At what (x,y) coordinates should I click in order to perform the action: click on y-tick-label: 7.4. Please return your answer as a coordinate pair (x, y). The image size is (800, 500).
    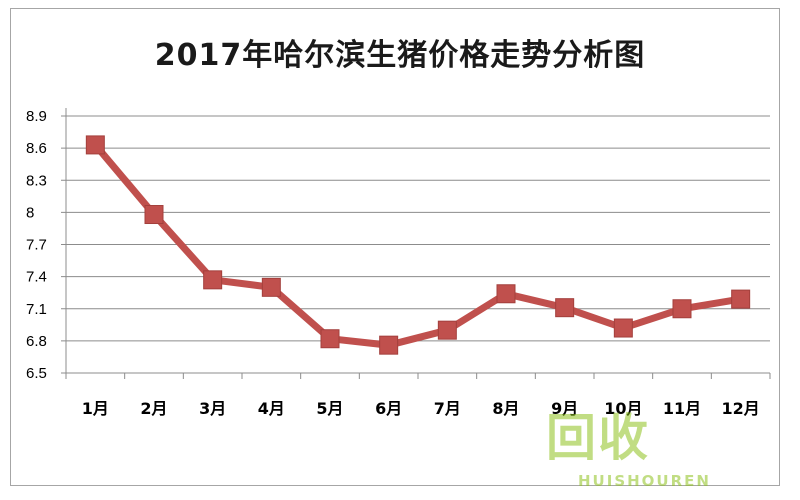
    Looking at the image, I should click on (36, 277).